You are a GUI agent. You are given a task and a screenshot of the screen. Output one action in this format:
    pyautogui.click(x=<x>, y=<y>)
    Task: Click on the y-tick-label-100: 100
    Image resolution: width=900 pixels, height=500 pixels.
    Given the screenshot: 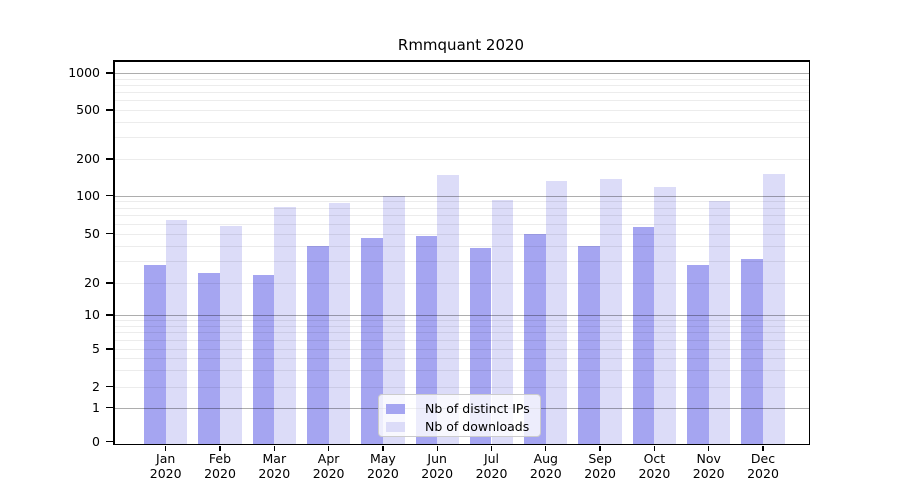 What is the action you would take?
    pyautogui.click(x=88, y=195)
    